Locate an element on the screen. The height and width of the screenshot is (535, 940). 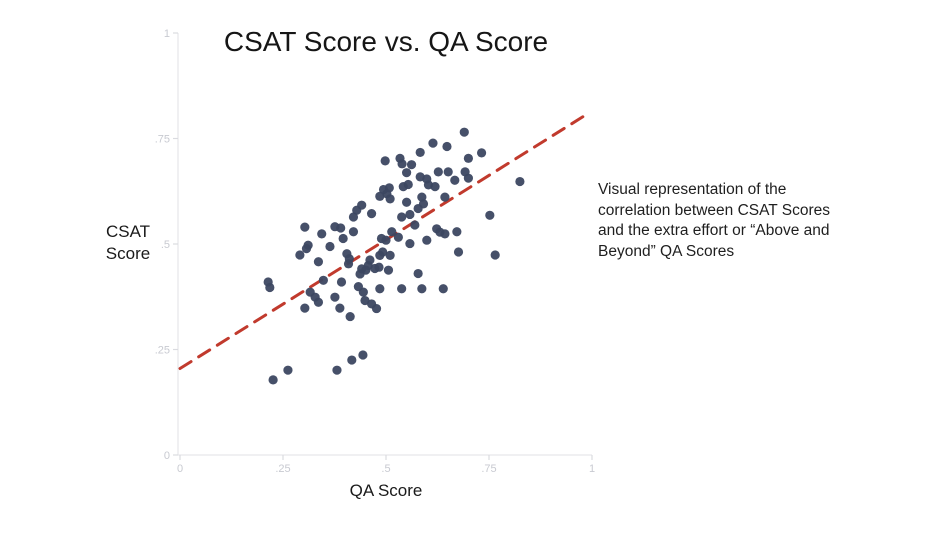
x-tick-label: .5 is located at coordinates (385, 469).